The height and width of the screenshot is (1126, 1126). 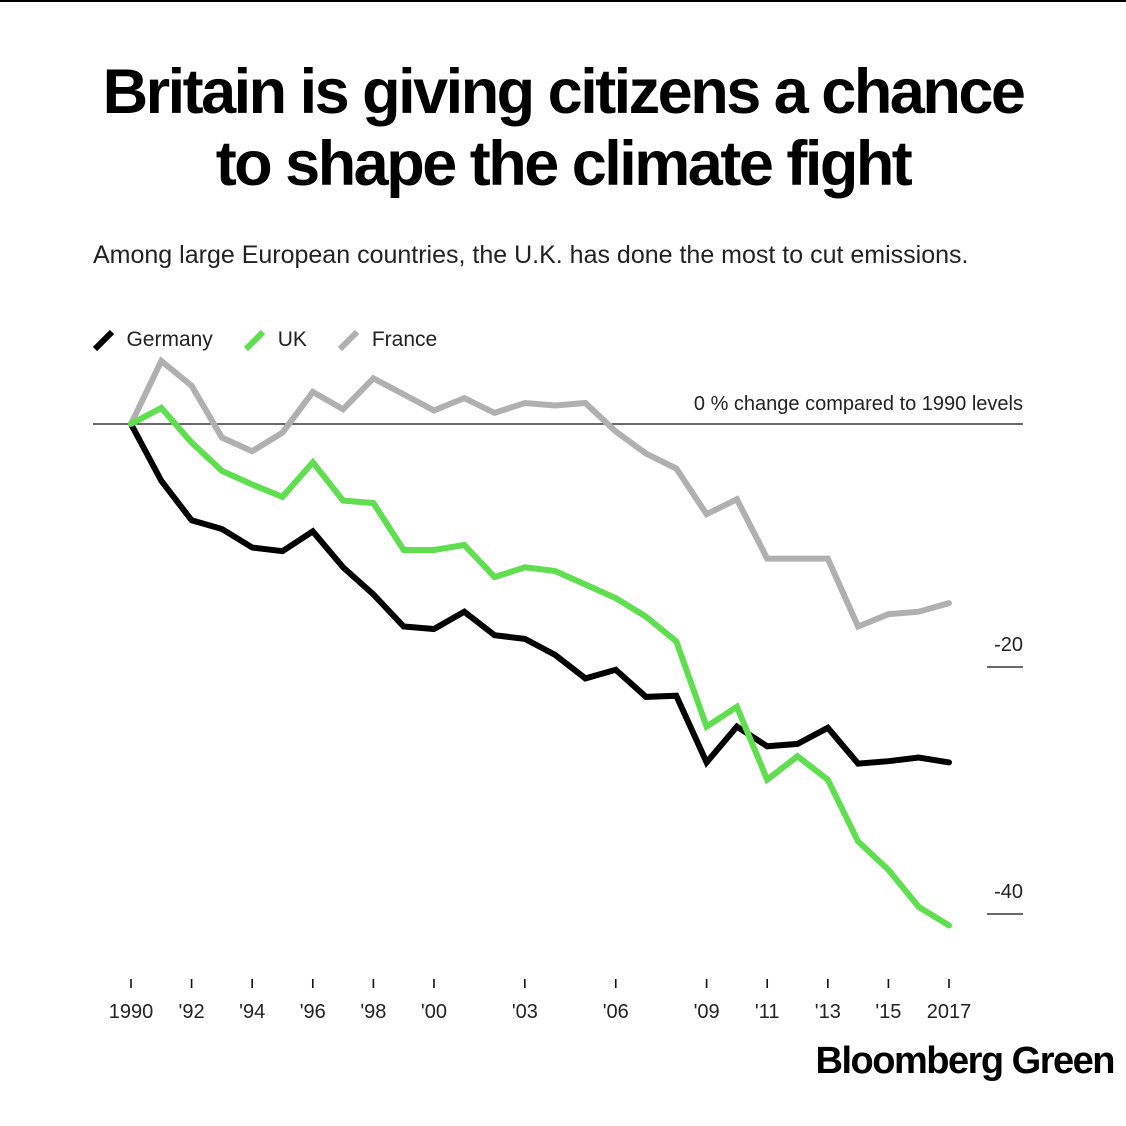 What do you see at coordinates (858, 404) in the screenshot?
I see `zero-reference-label: 0 % change compared to 1990 levels` at bounding box center [858, 404].